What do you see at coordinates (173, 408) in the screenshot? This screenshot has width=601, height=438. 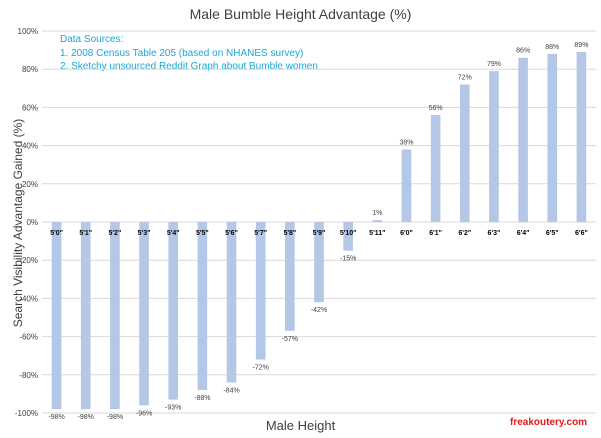 I see `data-label: -93%` at bounding box center [173, 408].